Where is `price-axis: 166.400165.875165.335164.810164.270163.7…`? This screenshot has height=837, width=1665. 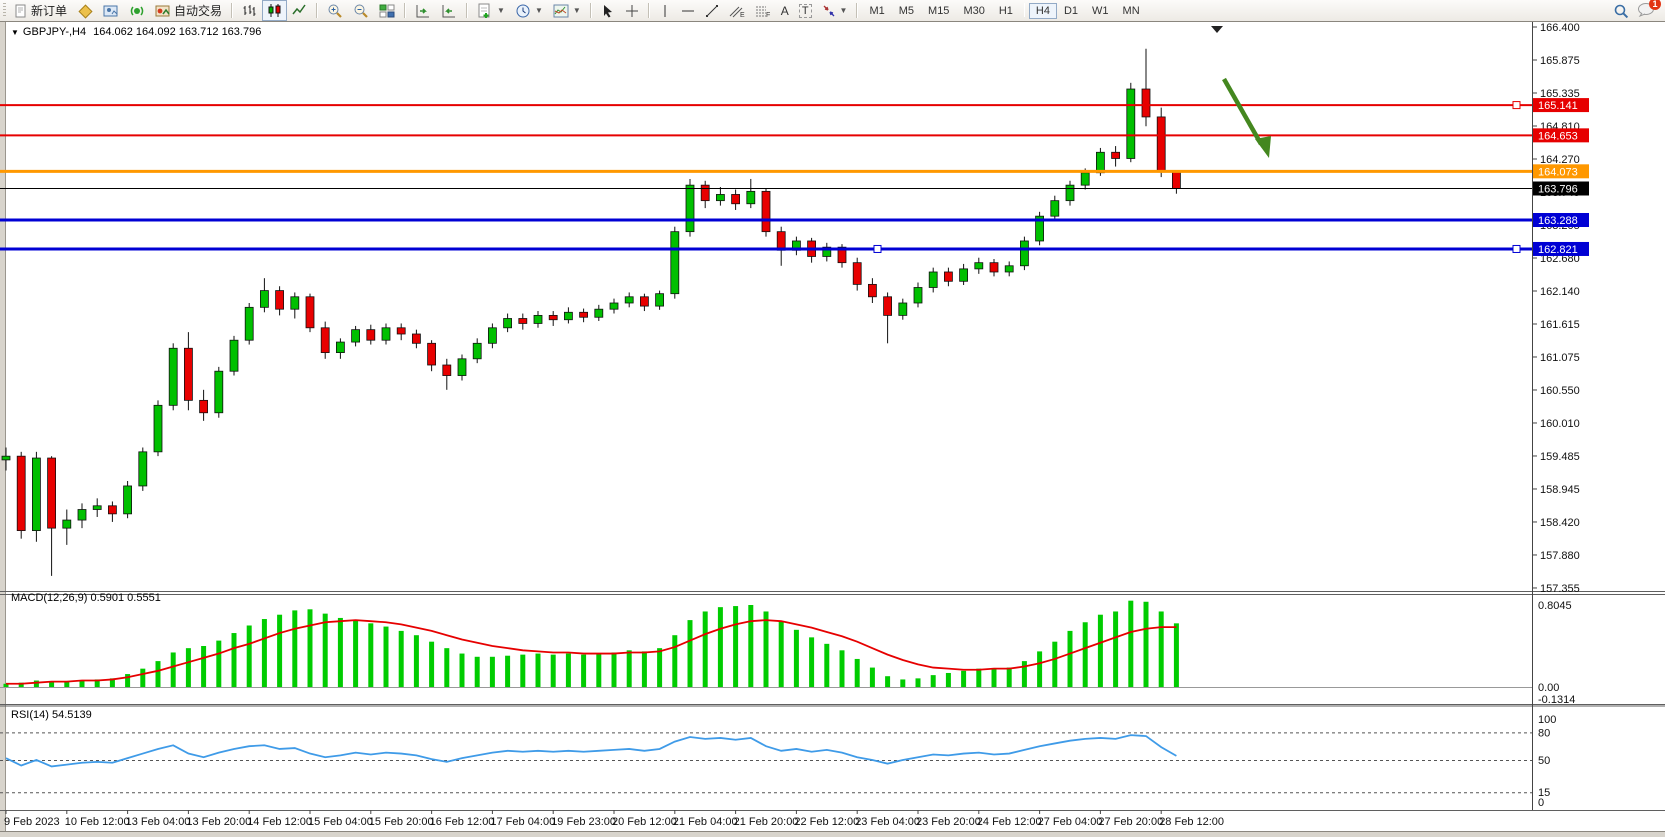 price-axis: 166.400165.875165.335164.810164.270163.7… is located at coordinates (1556, 416).